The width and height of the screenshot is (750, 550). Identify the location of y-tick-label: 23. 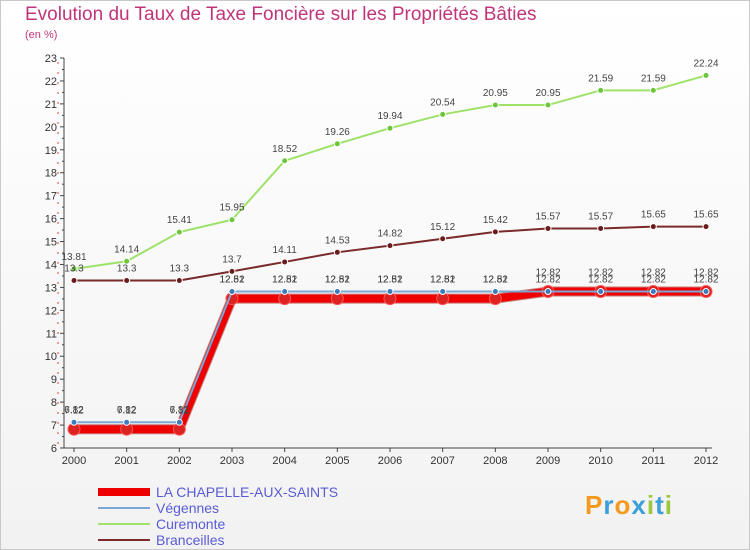
(51, 59).